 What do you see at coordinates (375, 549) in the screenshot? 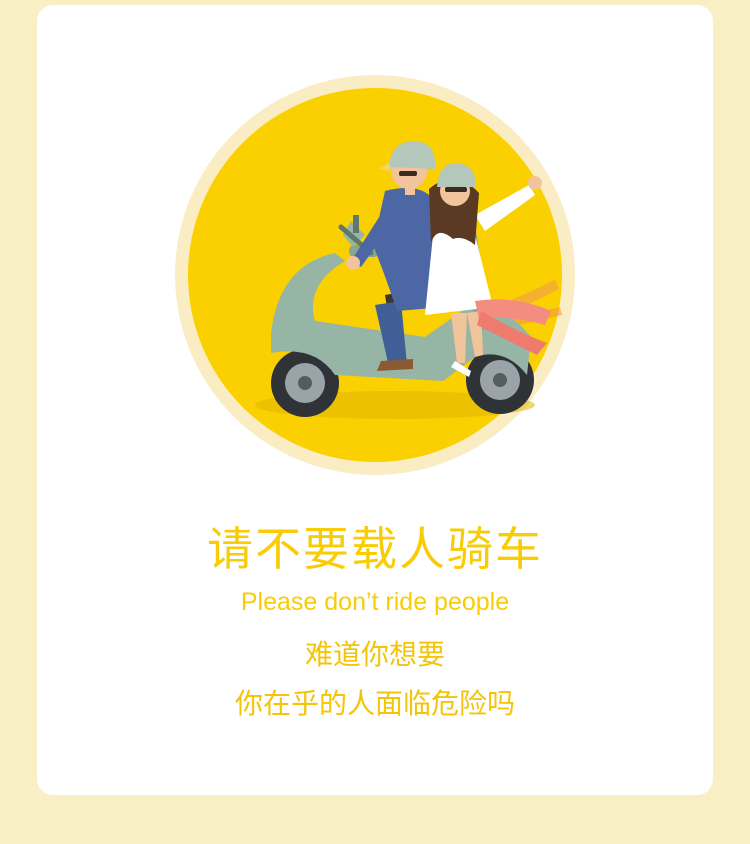
I see `headline: 请不要载人骑车` at bounding box center [375, 549].